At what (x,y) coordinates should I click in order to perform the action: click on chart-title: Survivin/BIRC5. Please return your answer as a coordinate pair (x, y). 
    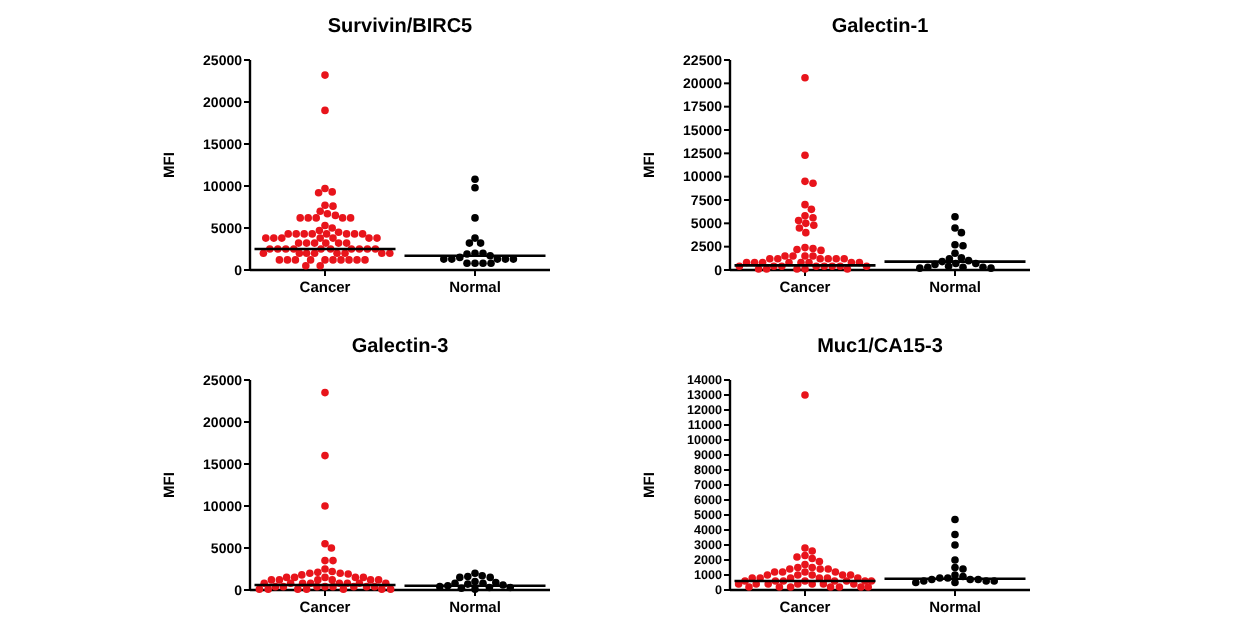
    Looking at the image, I should click on (400, 27).